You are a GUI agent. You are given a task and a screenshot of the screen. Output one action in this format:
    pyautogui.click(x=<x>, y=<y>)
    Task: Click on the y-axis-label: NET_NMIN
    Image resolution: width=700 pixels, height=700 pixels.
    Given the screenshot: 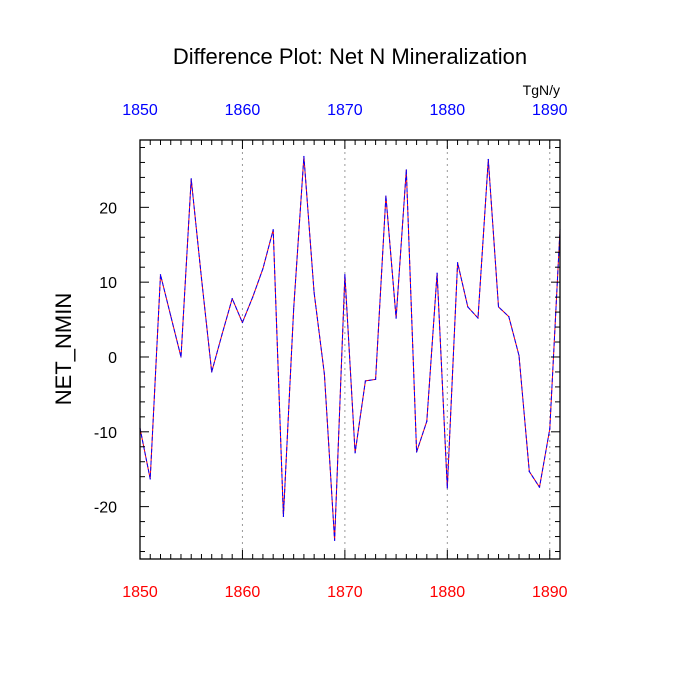 What is the action you would take?
    pyautogui.click(x=63, y=349)
    